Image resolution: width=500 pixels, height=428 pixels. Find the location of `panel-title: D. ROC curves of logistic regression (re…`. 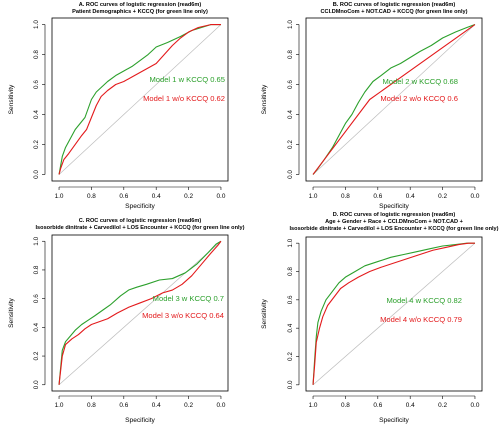

panel-title: D. ROC curves of logistic regression (re… is located at coordinates (394, 215).